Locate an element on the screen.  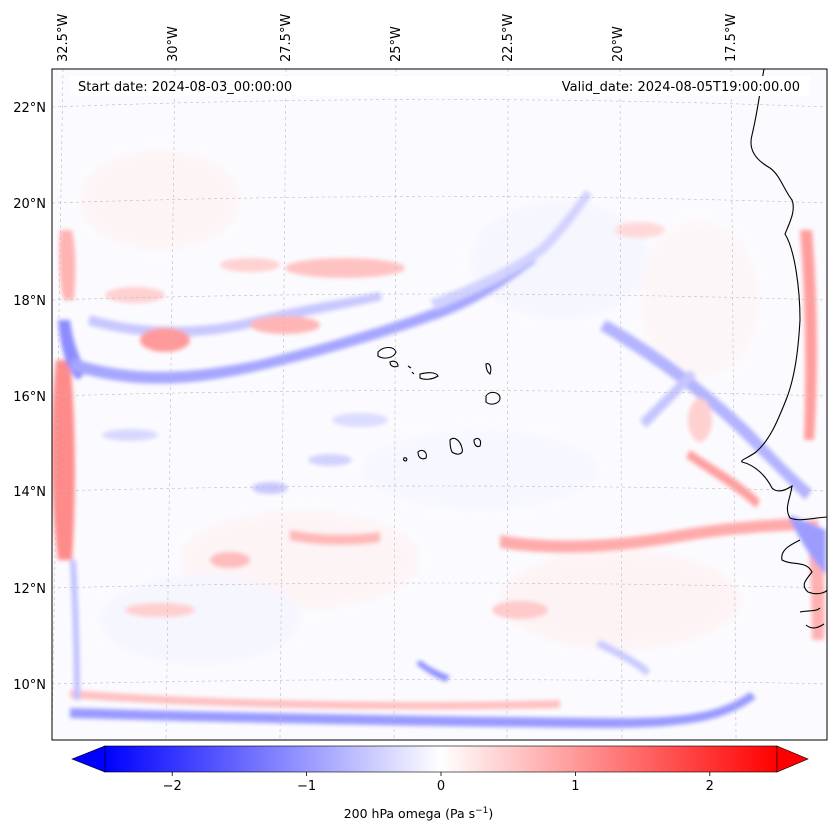
fogo-island is located at coordinates (422, 454).